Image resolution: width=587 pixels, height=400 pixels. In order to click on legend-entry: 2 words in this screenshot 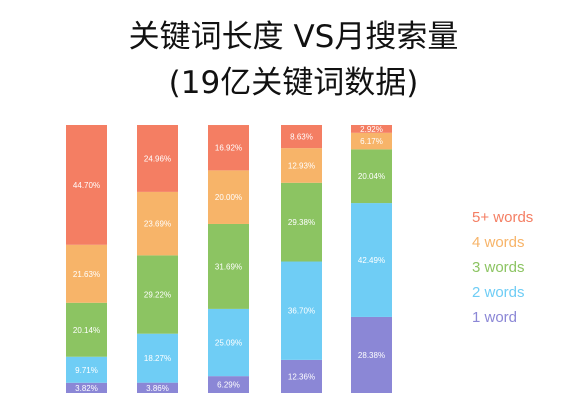, I will do `click(498, 292)`.